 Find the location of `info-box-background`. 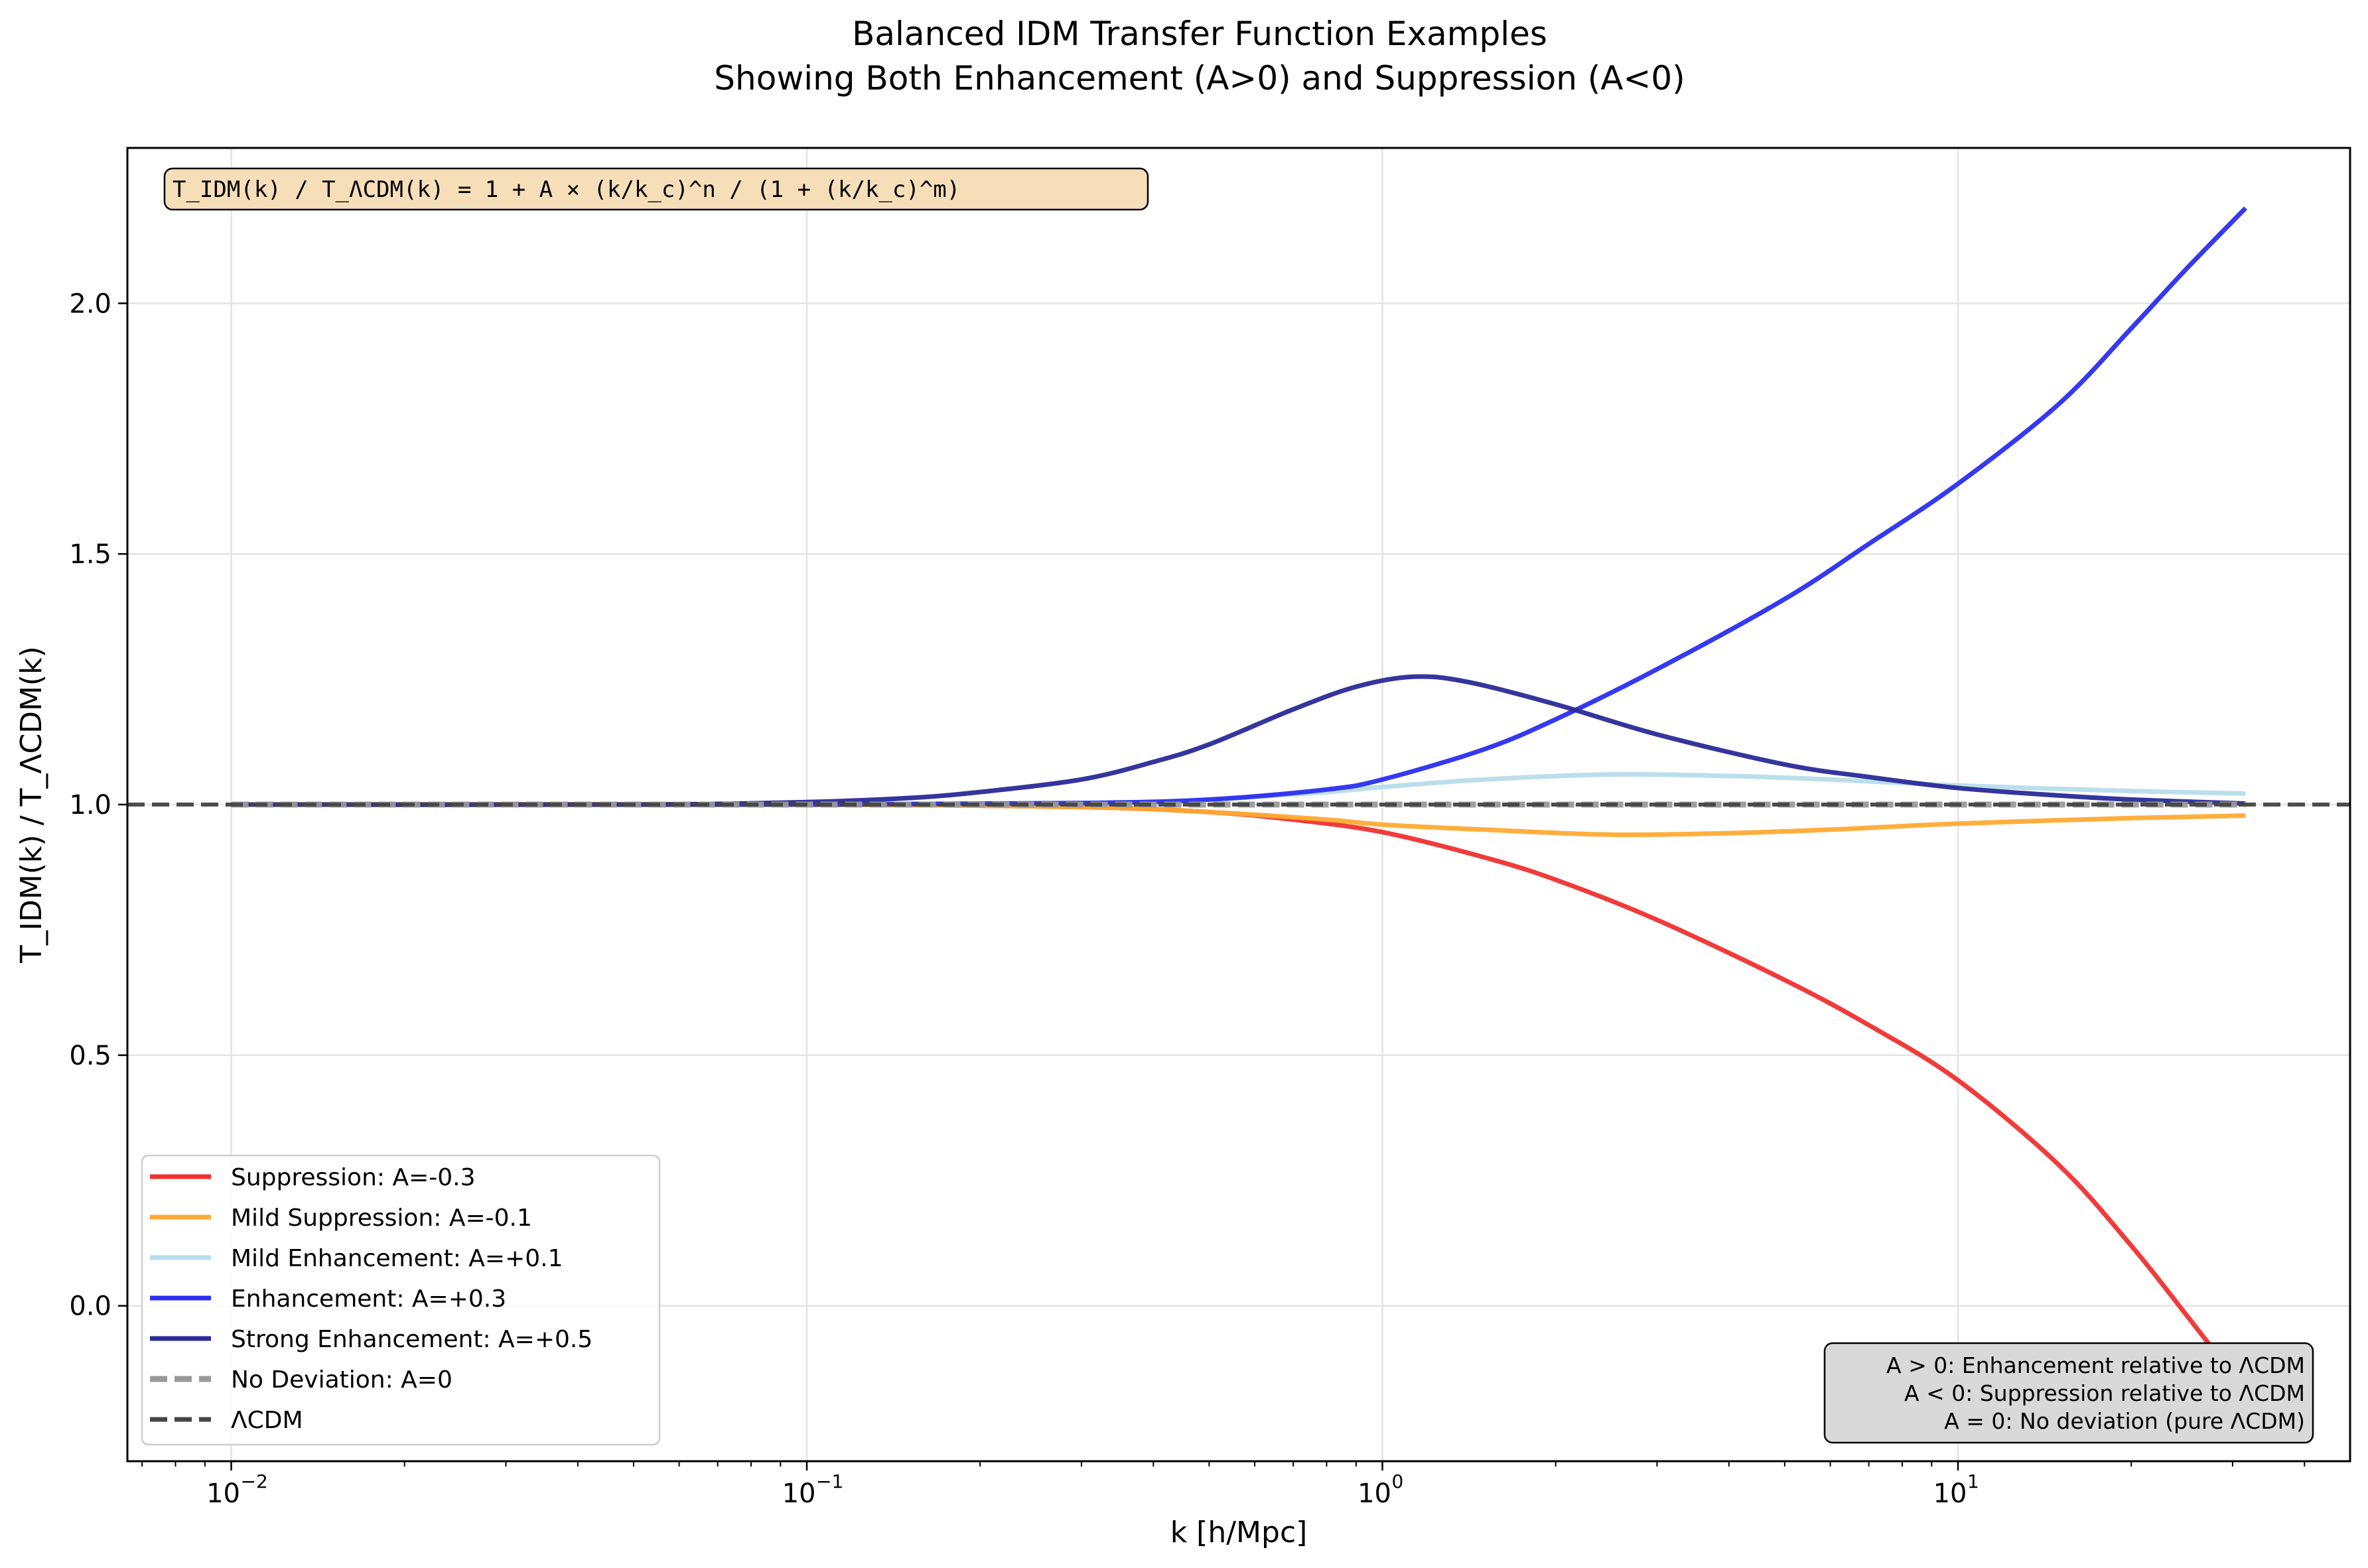

info-box-background is located at coordinates (2068, 1393).